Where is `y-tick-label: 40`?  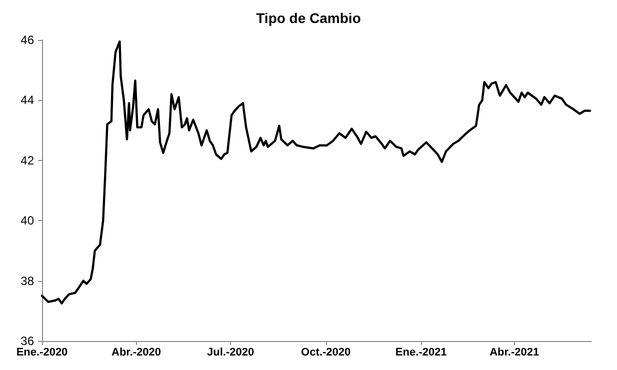
y-tick-label: 40 is located at coordinates (27, 221).